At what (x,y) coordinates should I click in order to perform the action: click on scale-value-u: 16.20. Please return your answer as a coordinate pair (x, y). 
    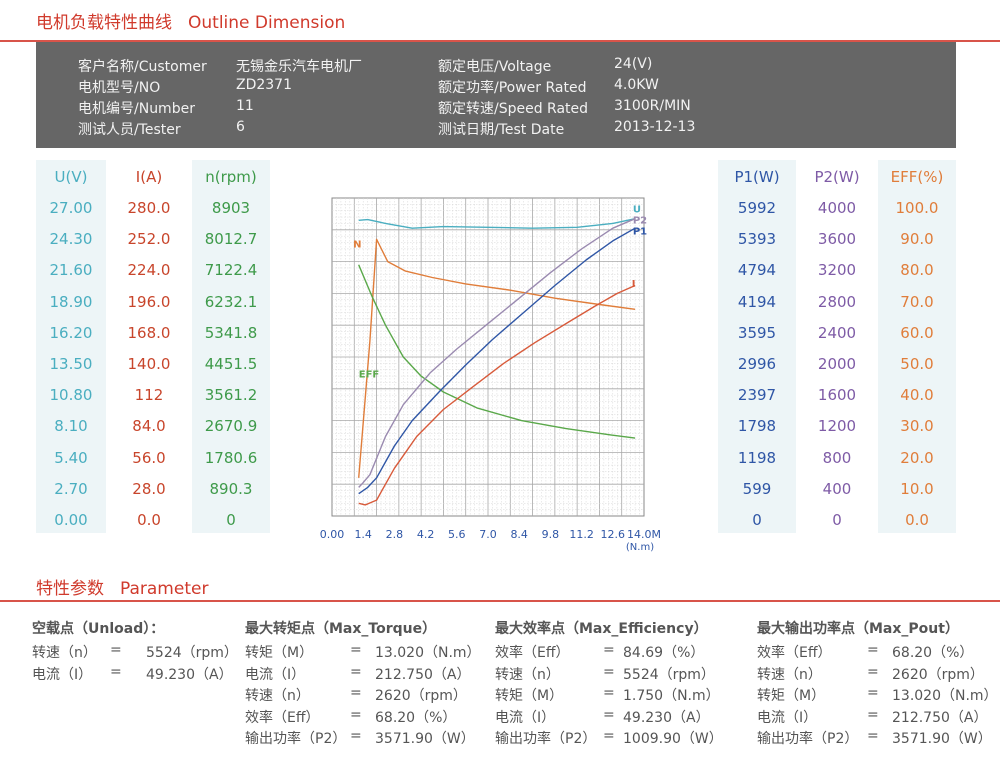
    Looking at the image, I should click on (71, 332).